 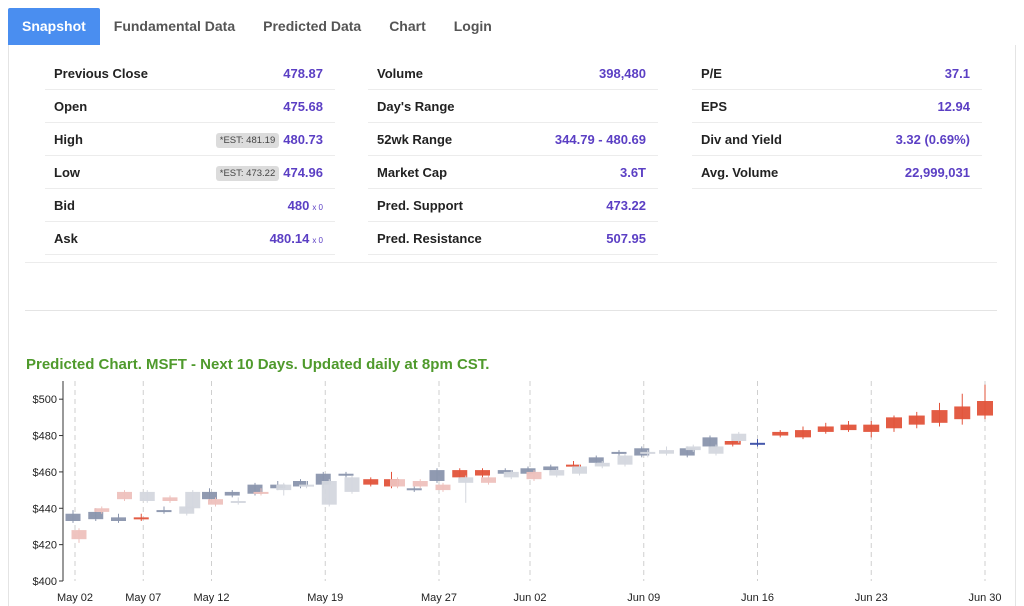 What do you see at coordinates (529, 598) in the screenshot?
I see `x-tick-label: Jun 02` at bounding box center [529, 598].